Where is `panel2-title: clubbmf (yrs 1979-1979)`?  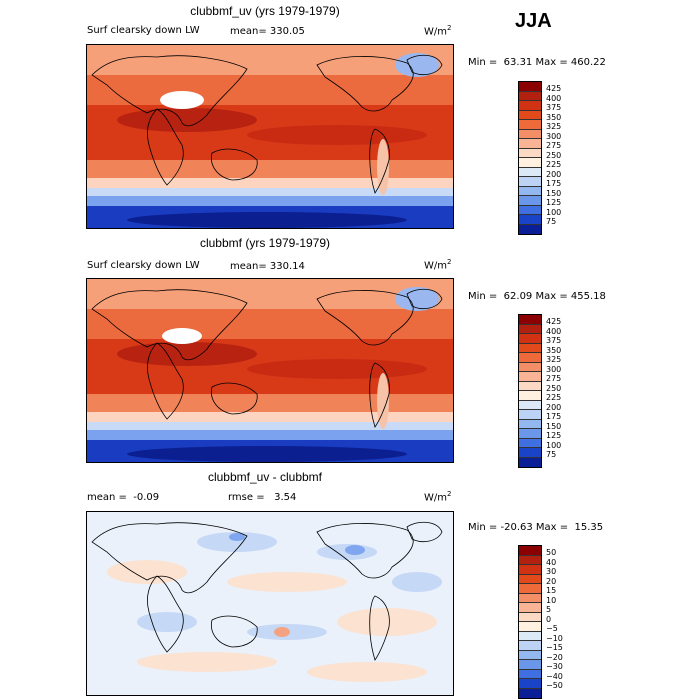
panel2-title: clubbmf (yrs 1979-1979) is located at coordinates (265, 243).